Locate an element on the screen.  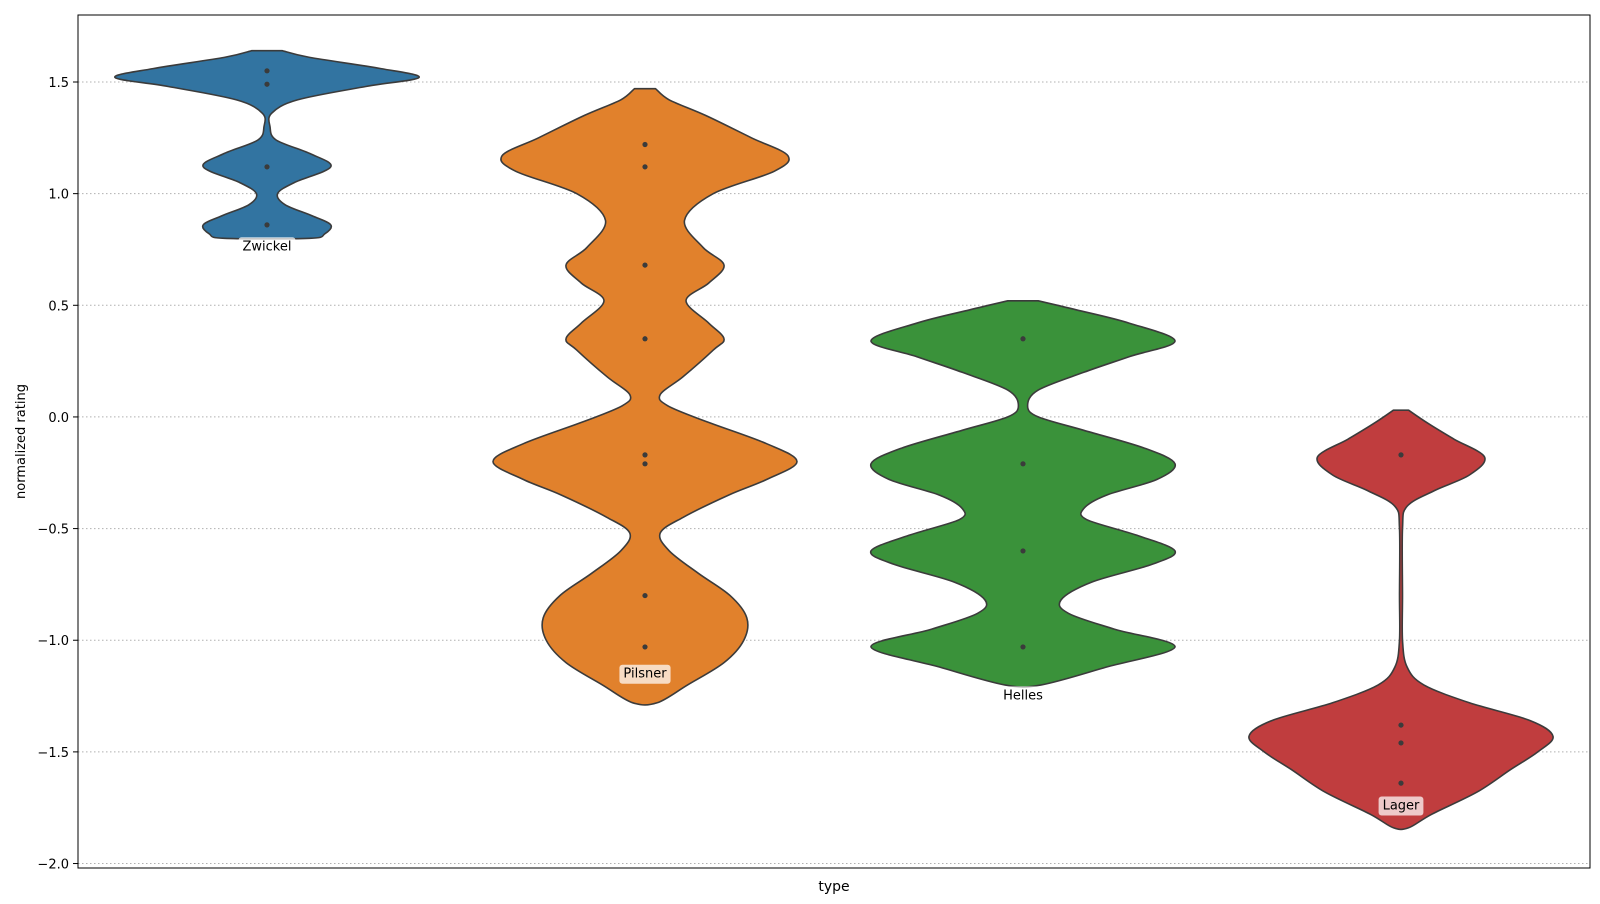
violin-label-text: Lager is located at coordinates (1401, 805).